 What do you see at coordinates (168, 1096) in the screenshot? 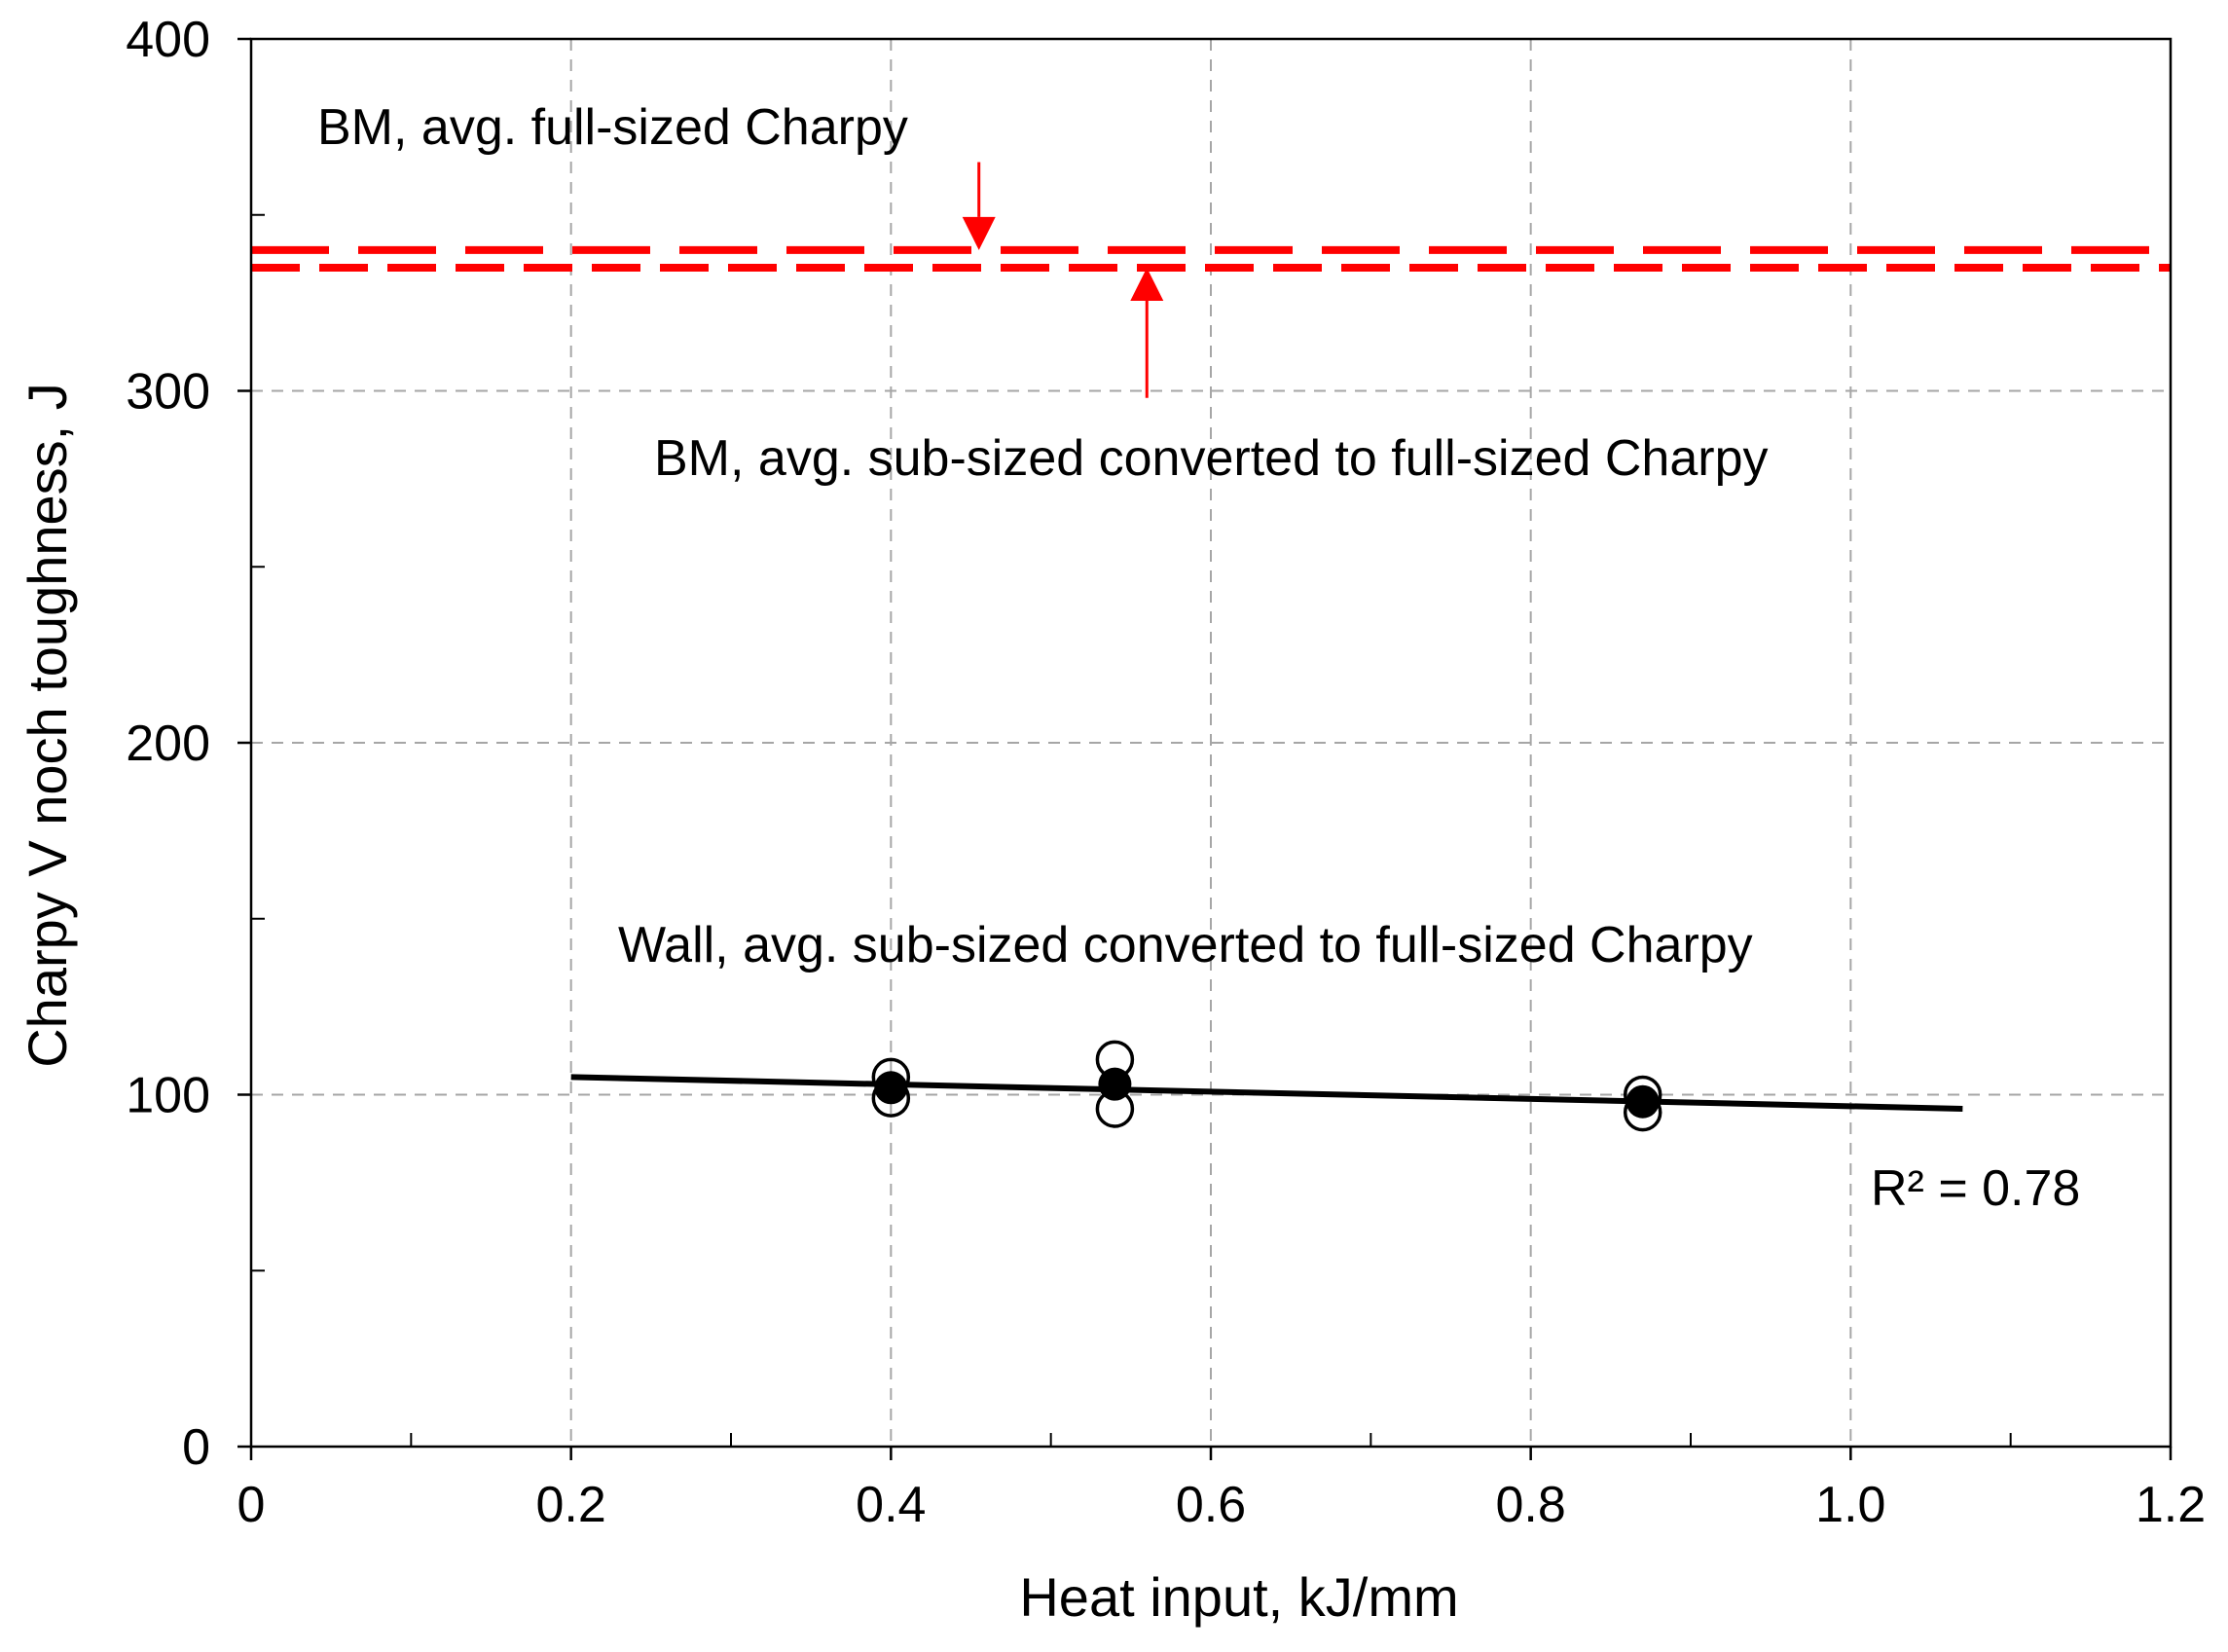
I see `y-tick-label: 100` at bounding box center [168, 1096].